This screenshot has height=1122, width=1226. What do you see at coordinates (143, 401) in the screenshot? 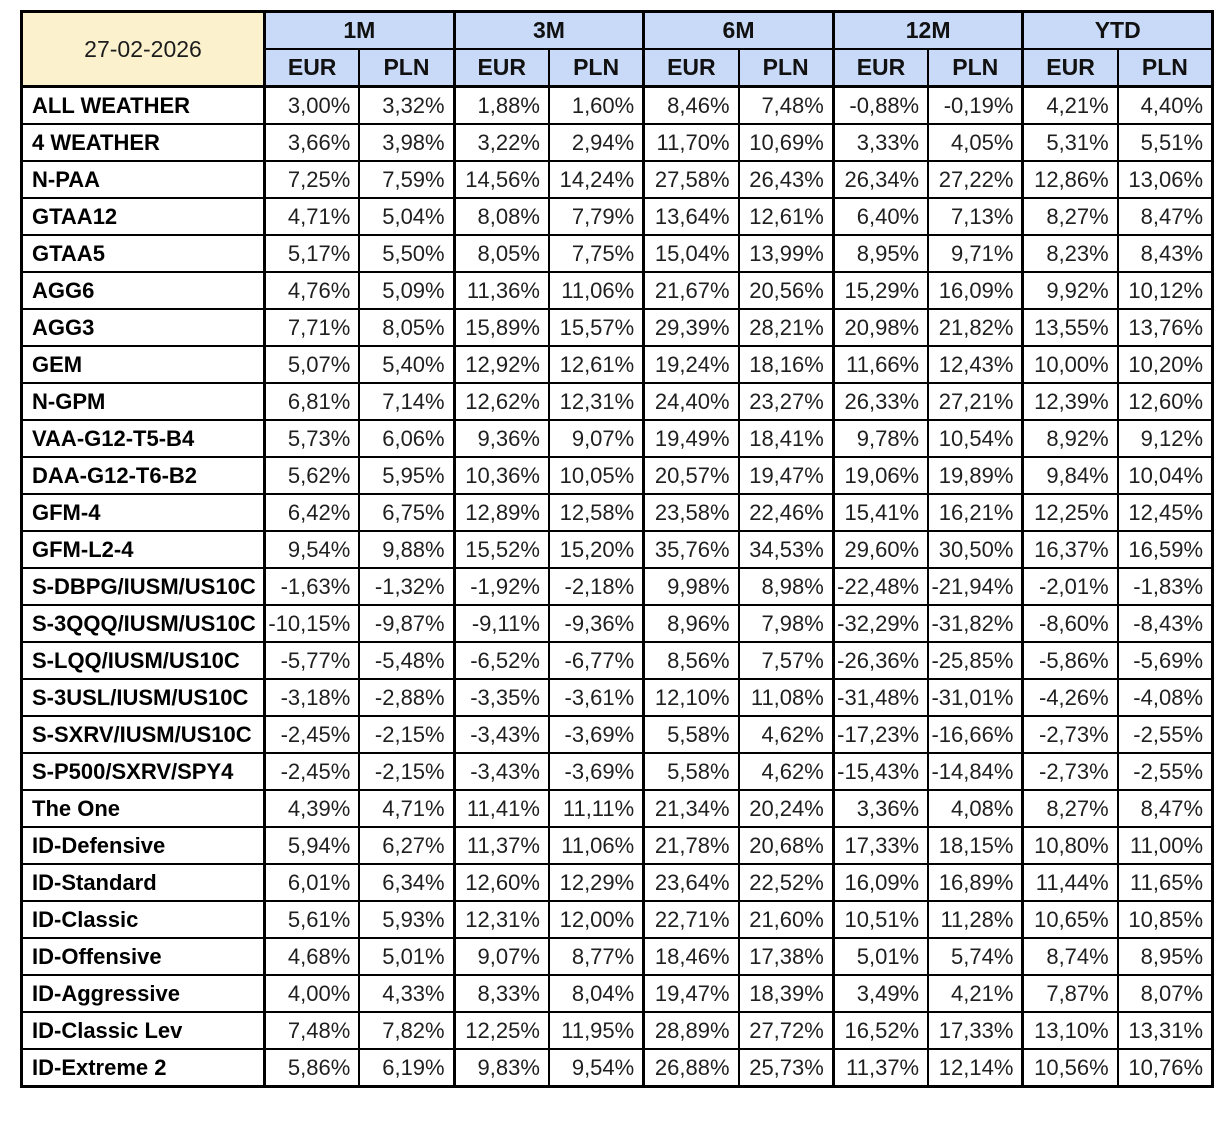
I see `row-label: N-GPM` at bounding box center [143, 401].